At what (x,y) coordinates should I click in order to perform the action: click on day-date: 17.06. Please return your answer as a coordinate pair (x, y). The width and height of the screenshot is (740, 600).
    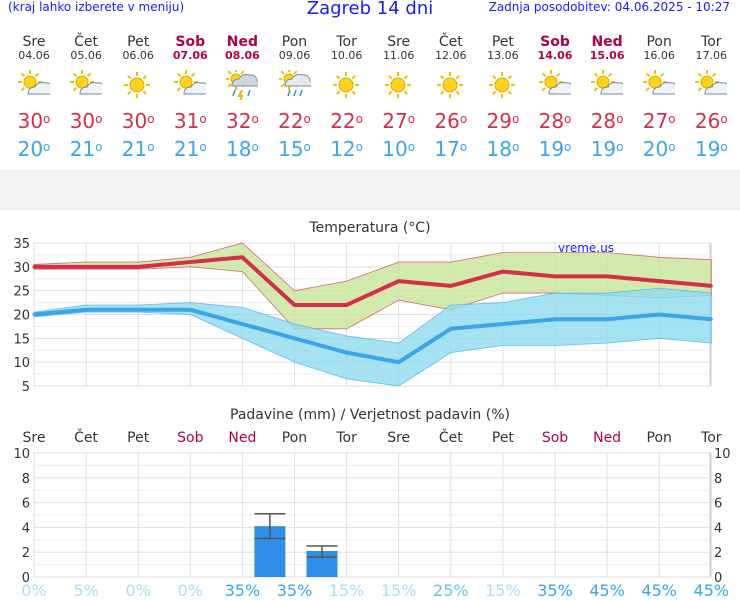
    Looking at the image, I should click on (711, 55).